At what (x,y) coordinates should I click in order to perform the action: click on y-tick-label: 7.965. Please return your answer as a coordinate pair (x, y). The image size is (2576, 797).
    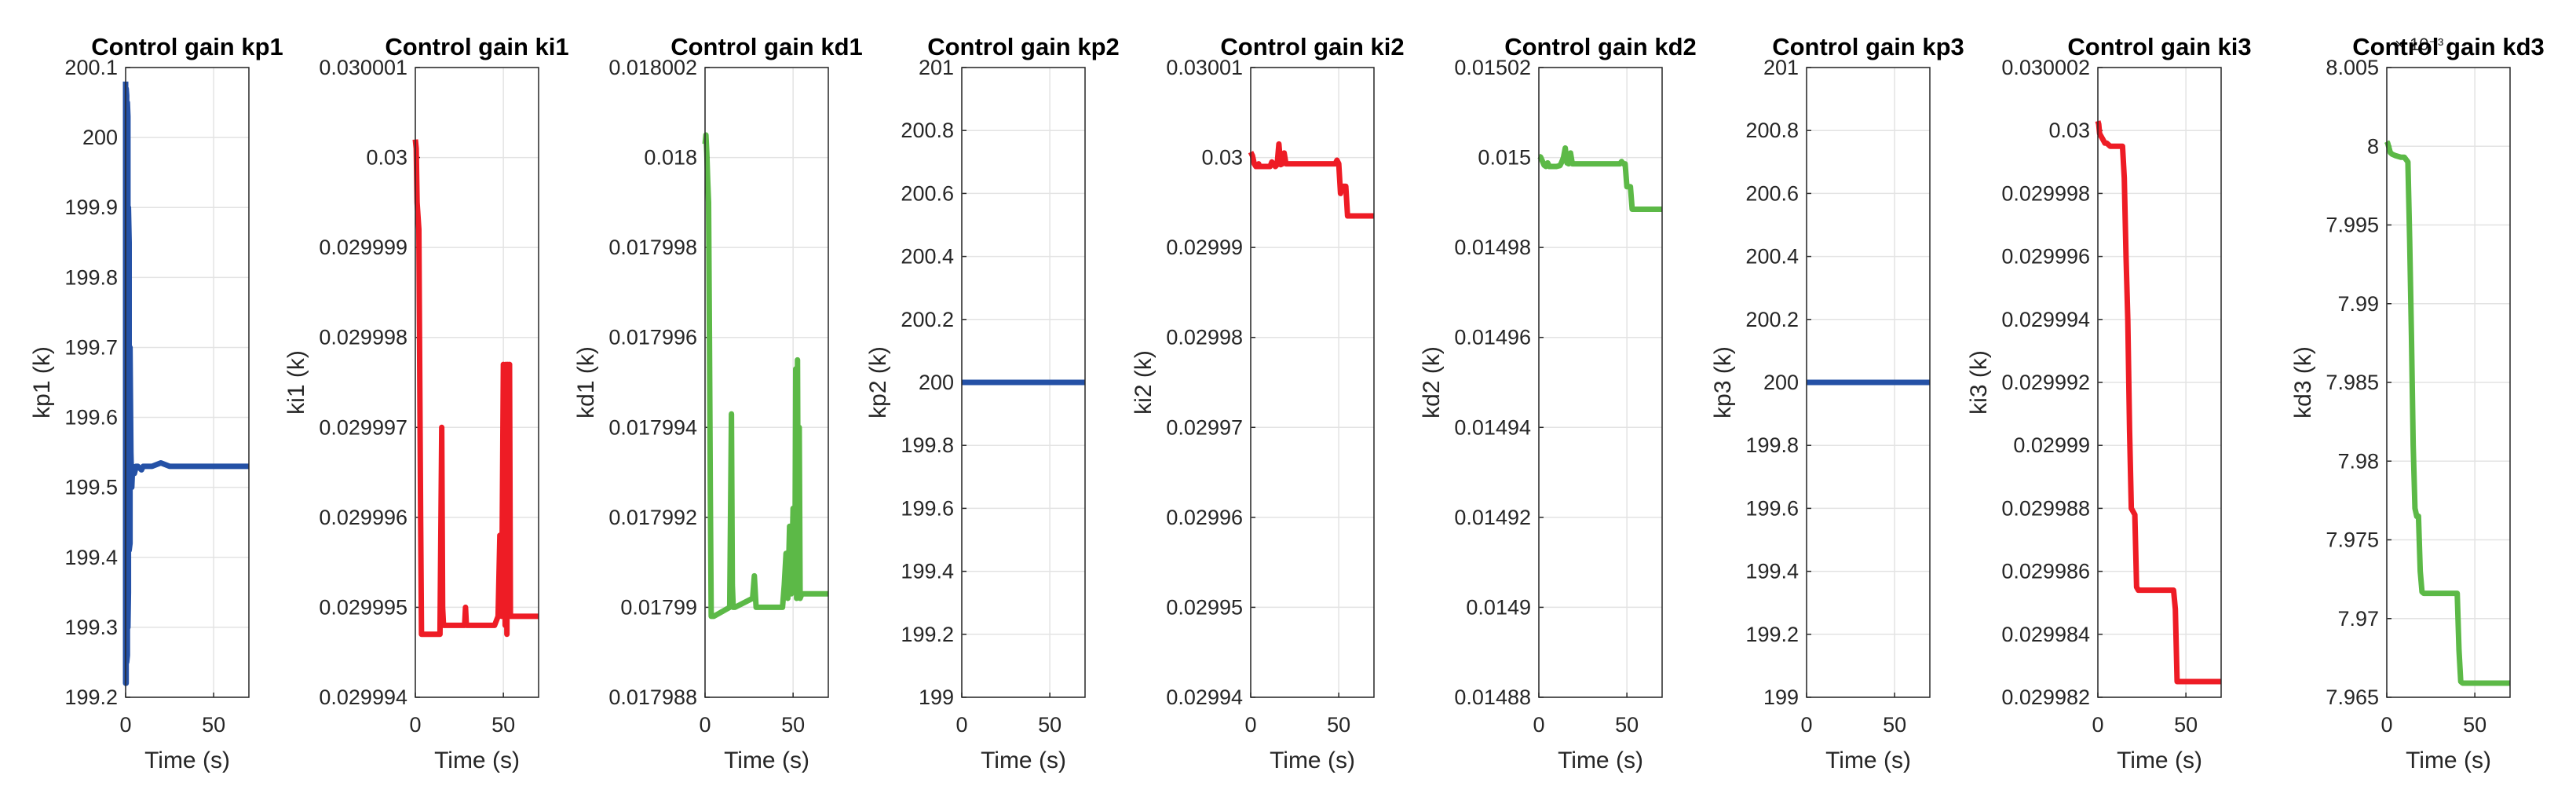
    Looking at the image, I should click on (2352, 697).